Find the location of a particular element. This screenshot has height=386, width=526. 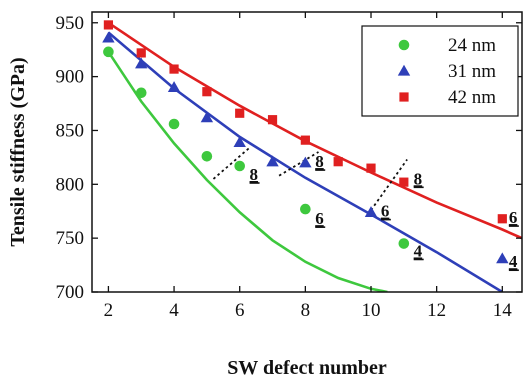

legend-box is located at coordinates (440, 71).